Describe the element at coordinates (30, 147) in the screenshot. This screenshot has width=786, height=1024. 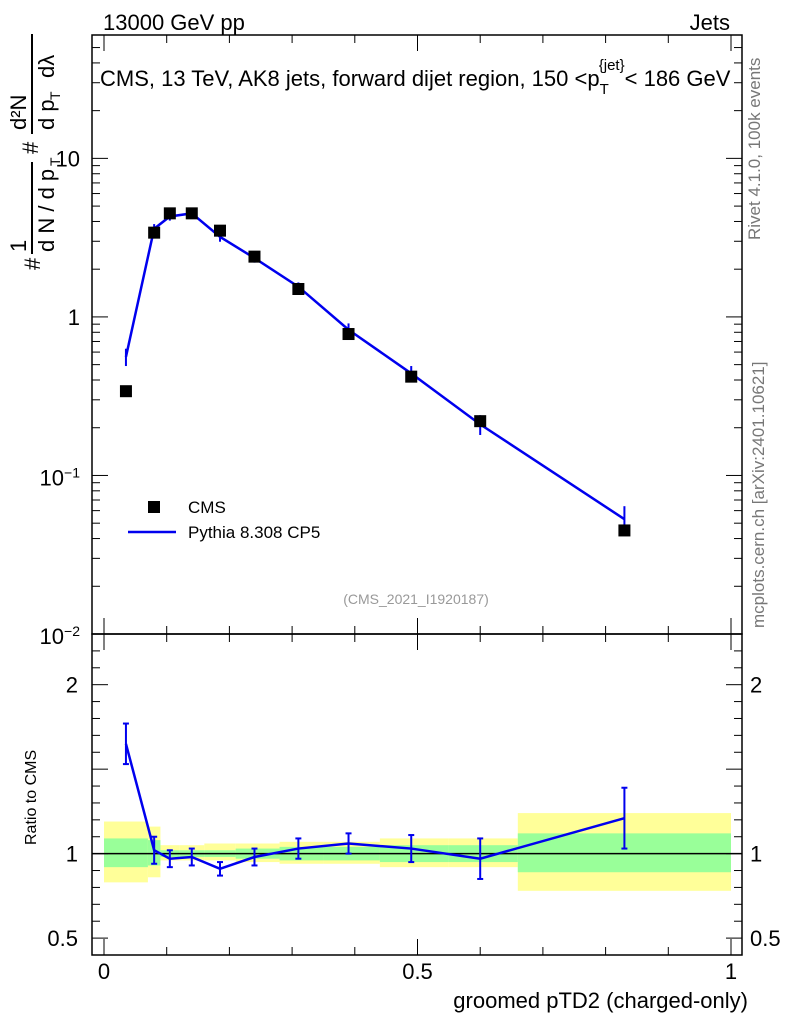
I see `y-label-hash-2: #` at that location.